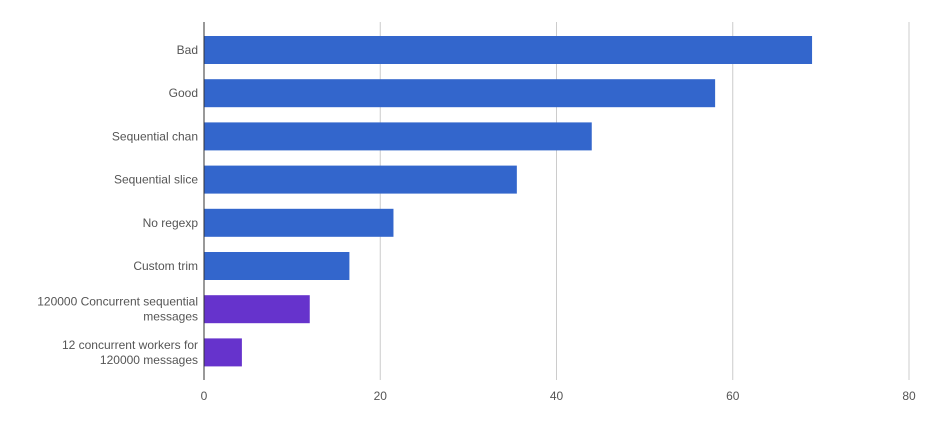 This screenshot has width=931, height=424. Describe the element at coordinates (117, 302) in the screenshot. I see `category-label: 120000 Concurrent sequential` at that location.